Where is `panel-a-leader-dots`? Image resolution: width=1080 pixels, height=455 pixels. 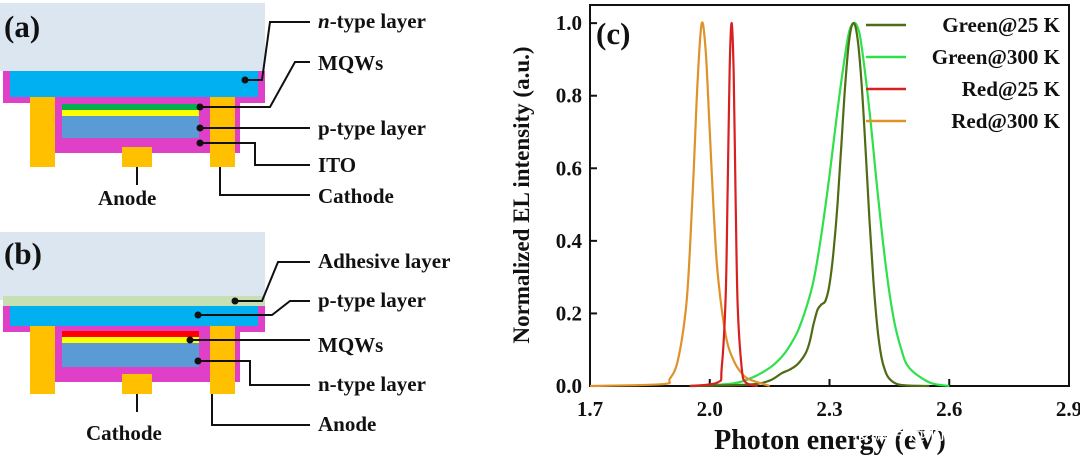
panel-a-leader-dots is located at coordinates (222, 111).